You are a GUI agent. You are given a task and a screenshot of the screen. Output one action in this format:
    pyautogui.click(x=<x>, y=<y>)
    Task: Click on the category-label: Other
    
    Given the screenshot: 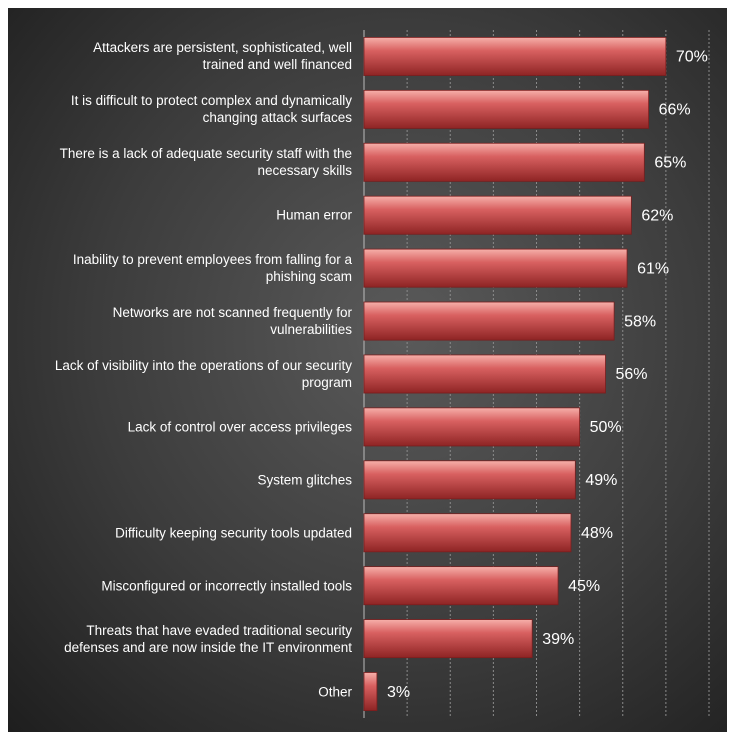 What is the action you would take?
    pyautogui.click(x=335, y=692)
    